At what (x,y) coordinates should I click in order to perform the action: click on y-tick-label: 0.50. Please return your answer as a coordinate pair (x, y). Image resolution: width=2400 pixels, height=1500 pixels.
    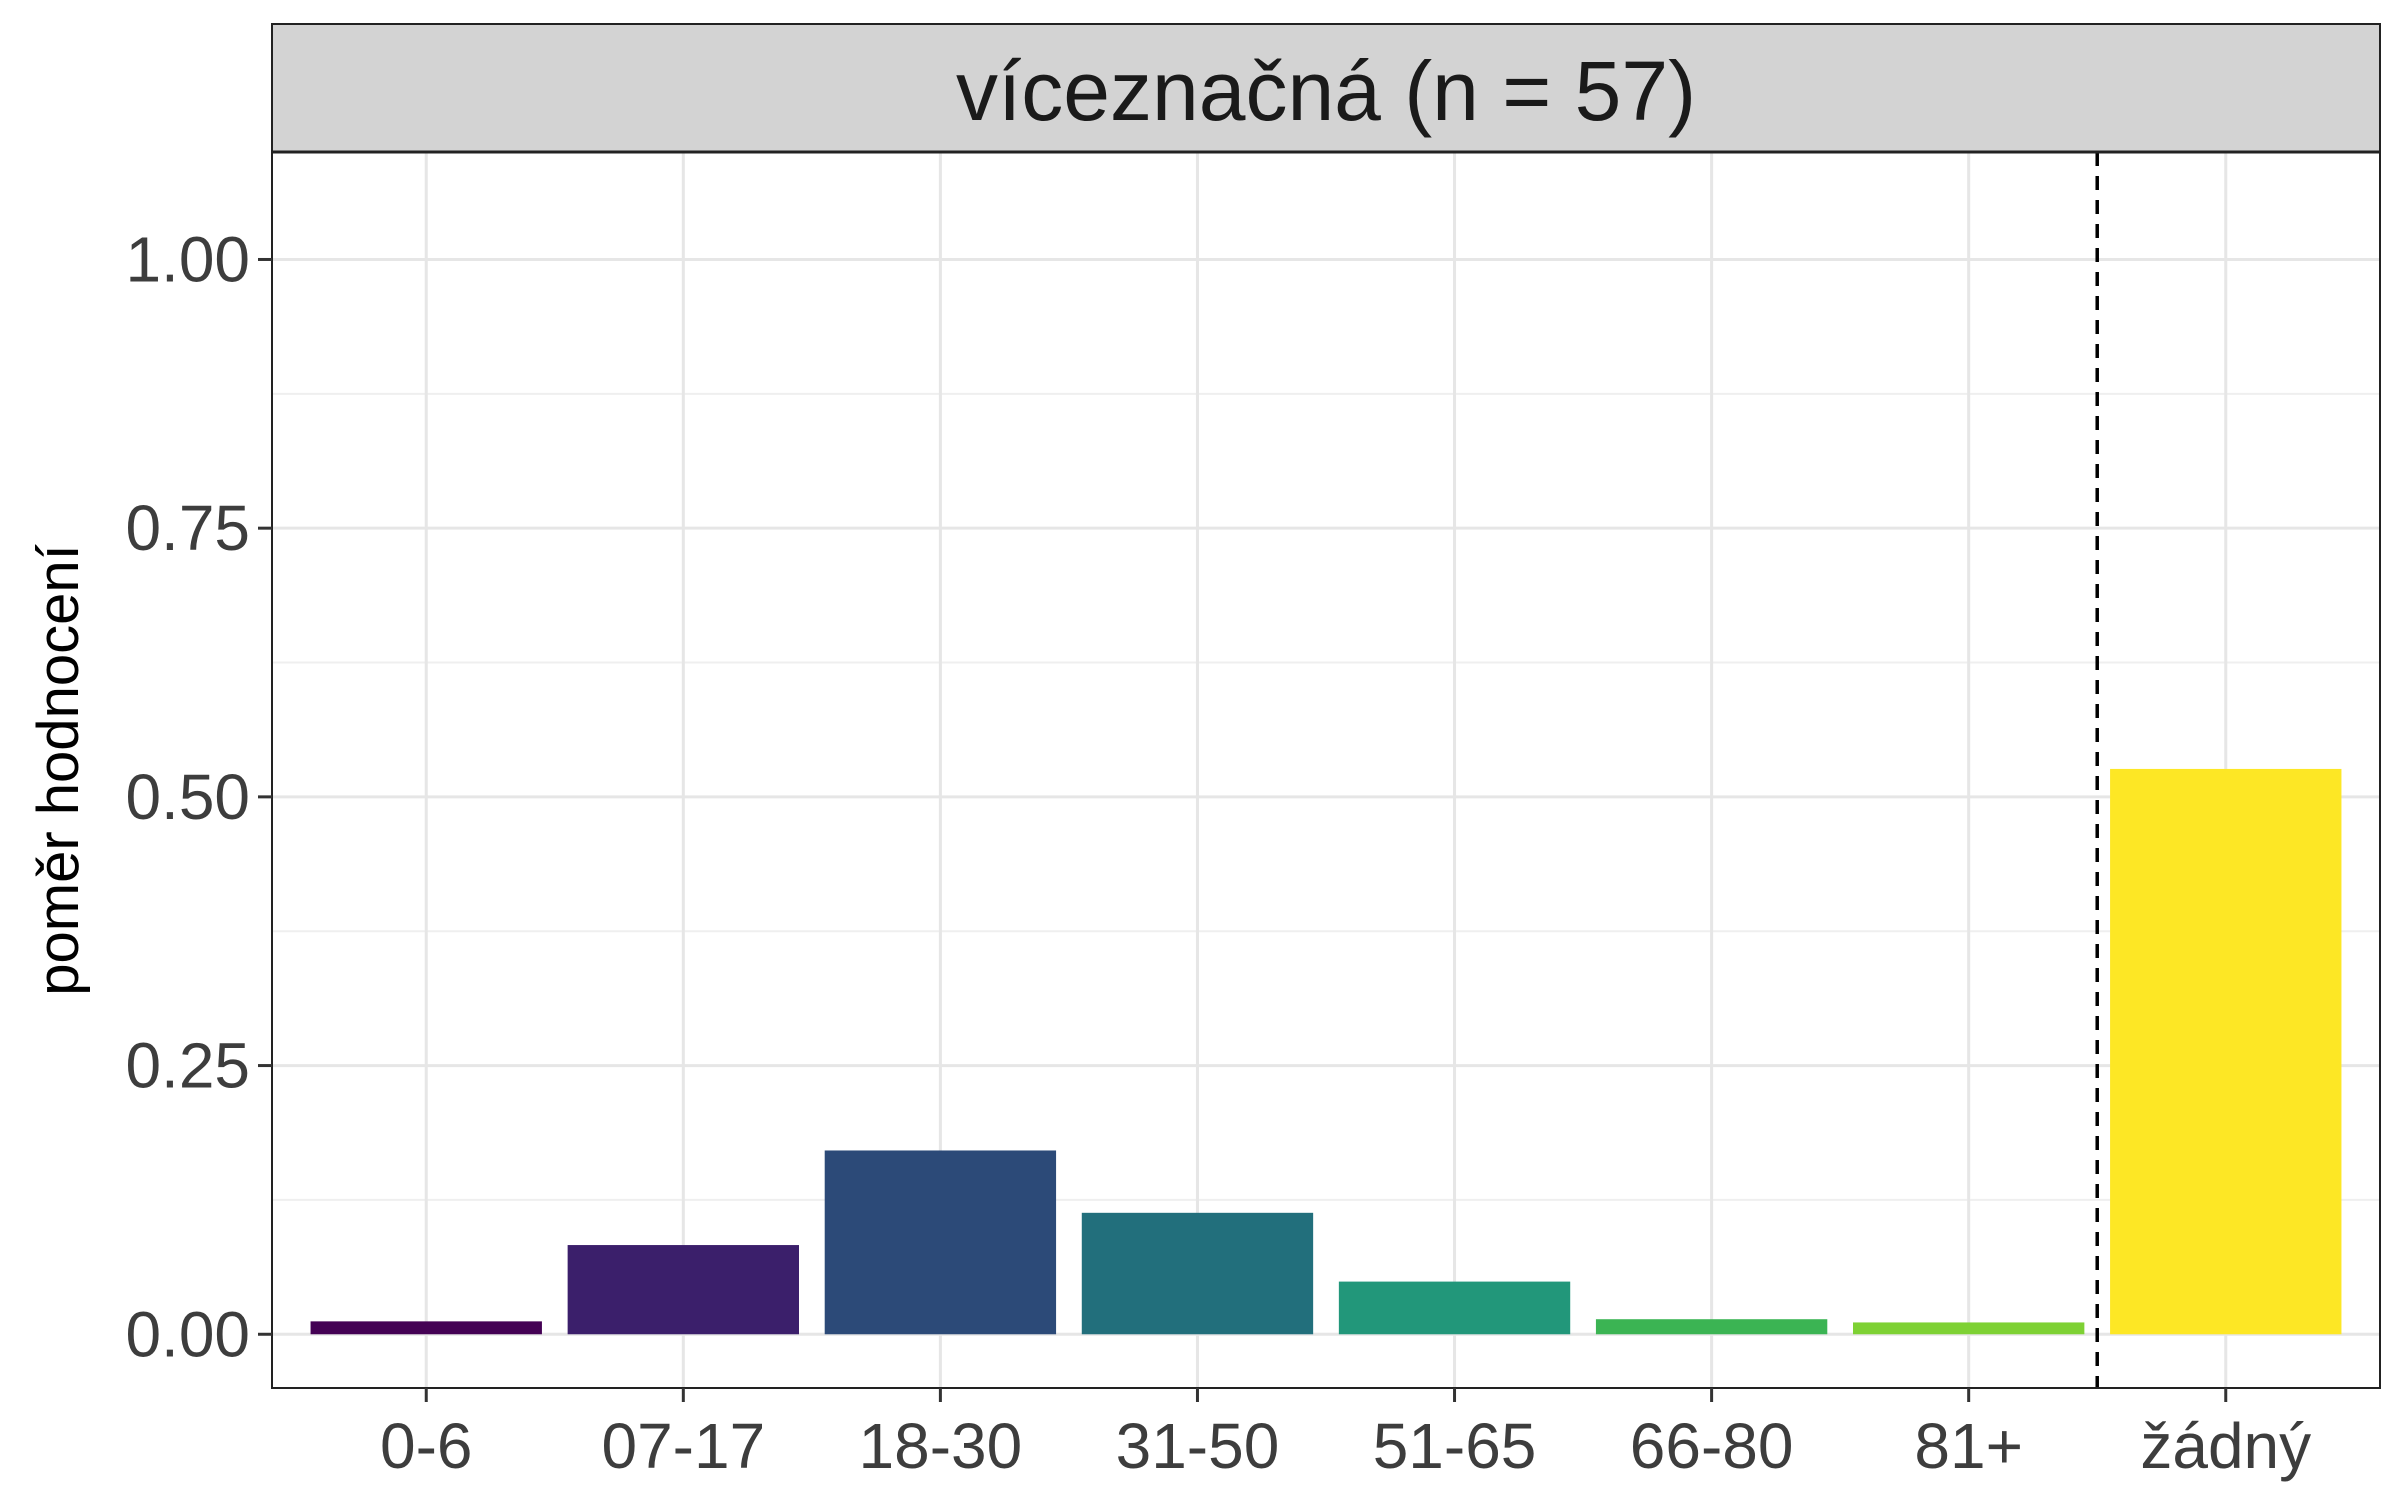
    Looking at the image, I should click on (187, 797).